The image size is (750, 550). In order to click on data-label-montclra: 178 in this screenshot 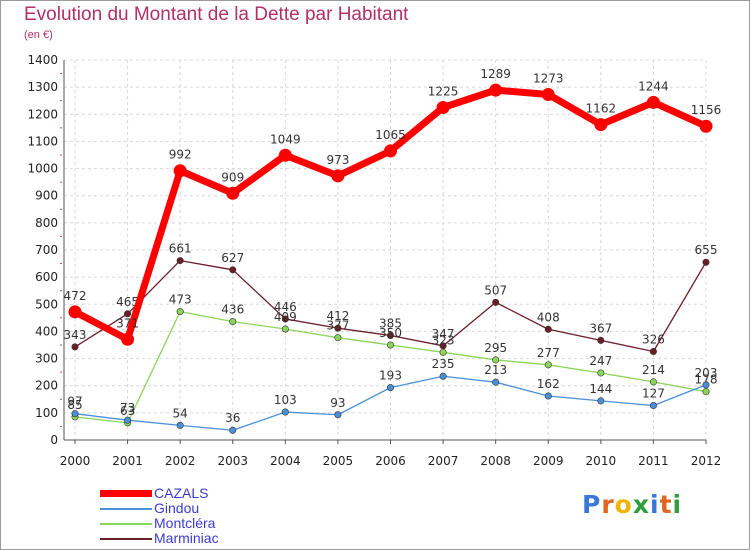, I will do `click(706, 380)`.